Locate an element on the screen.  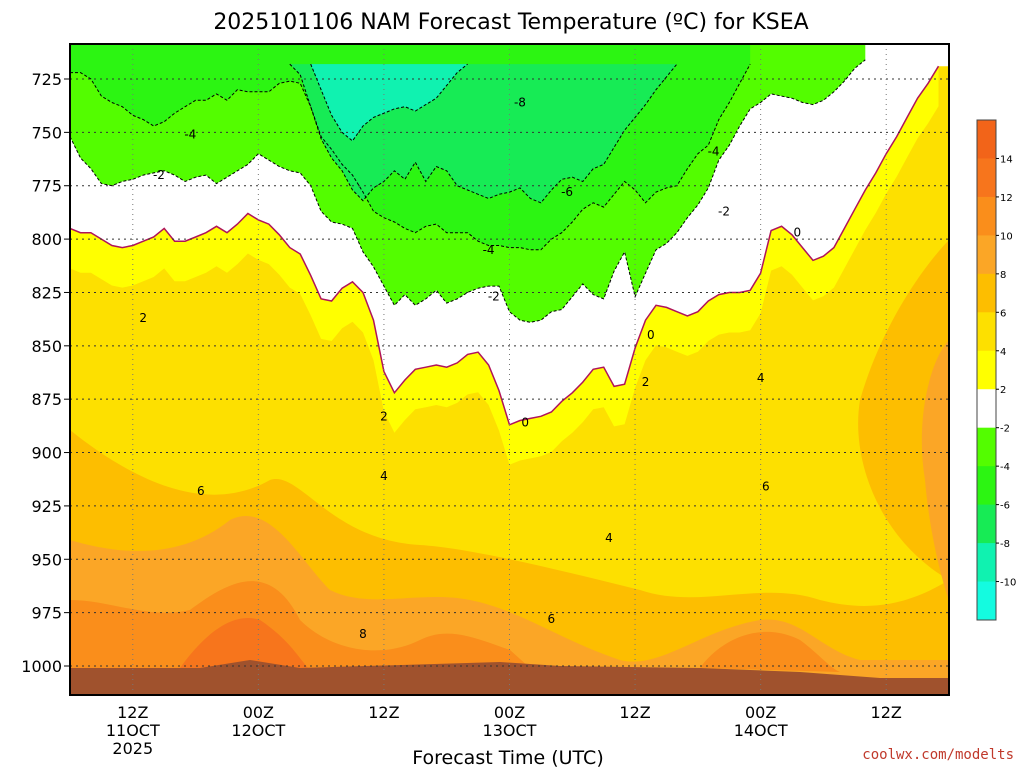
colorbar-frame is located at coordinates (986, 370).